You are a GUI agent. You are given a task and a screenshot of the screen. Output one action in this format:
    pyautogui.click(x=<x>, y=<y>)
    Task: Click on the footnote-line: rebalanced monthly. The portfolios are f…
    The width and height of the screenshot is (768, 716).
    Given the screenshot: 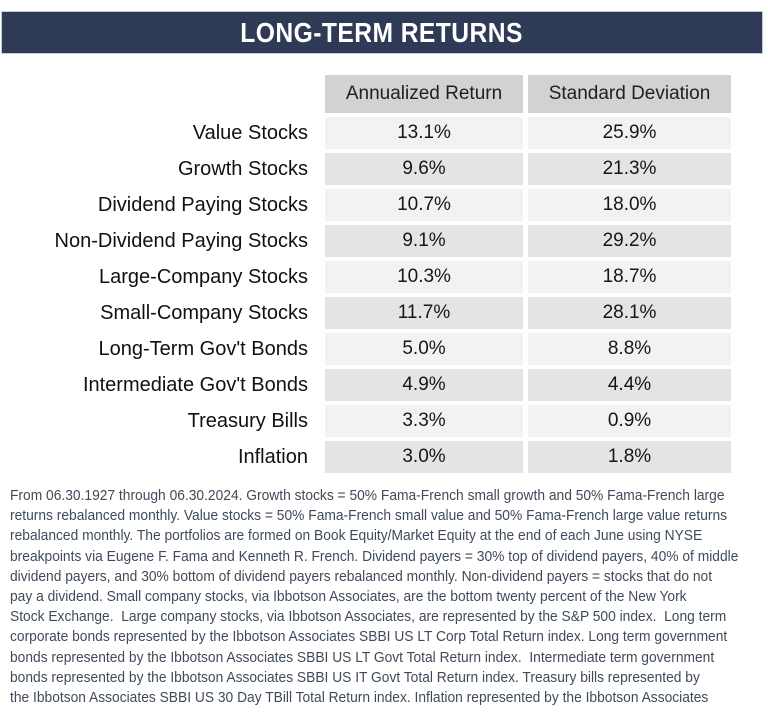 What is the action you would take?
    pyautogui.click(x=356, y=536)
    